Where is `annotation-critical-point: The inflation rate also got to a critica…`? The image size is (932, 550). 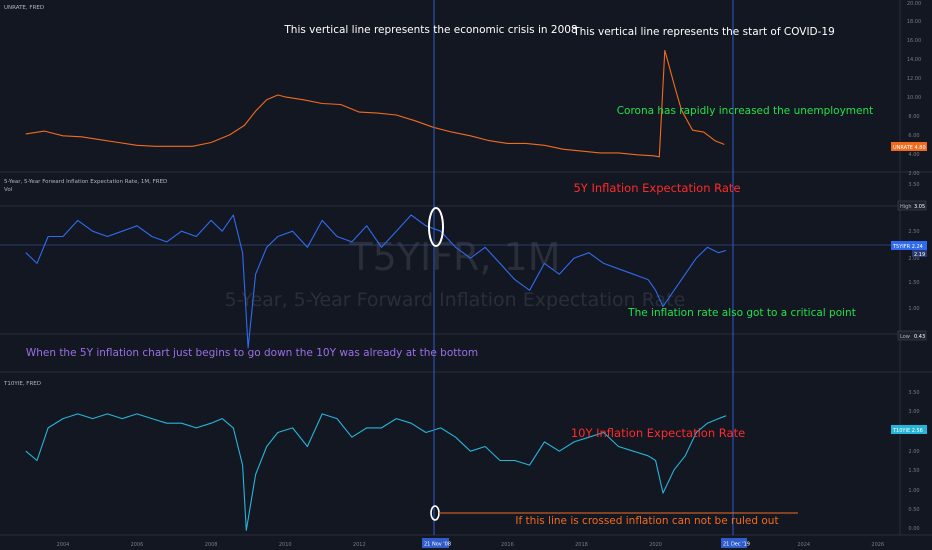
annotation-critical-point: The inflation rate also got to a critica… is located at coordinates (741, 313).